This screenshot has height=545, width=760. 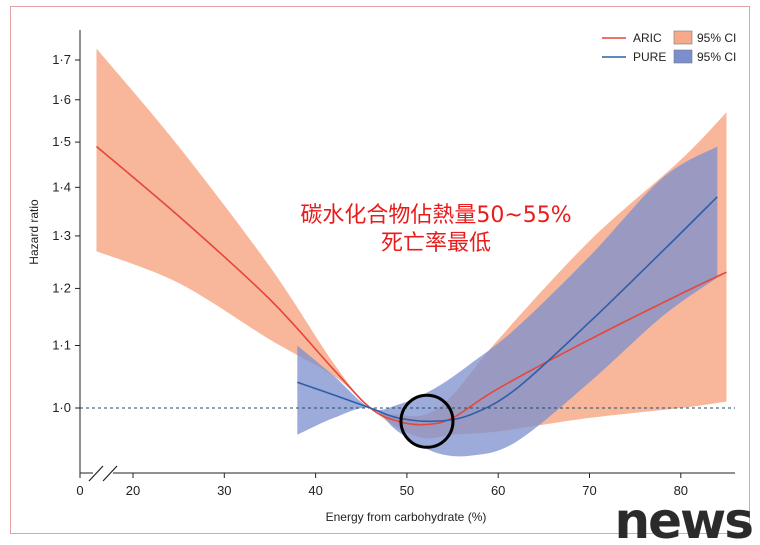 I want to click on x-tick-label: 20, so click(x=133, y=490).